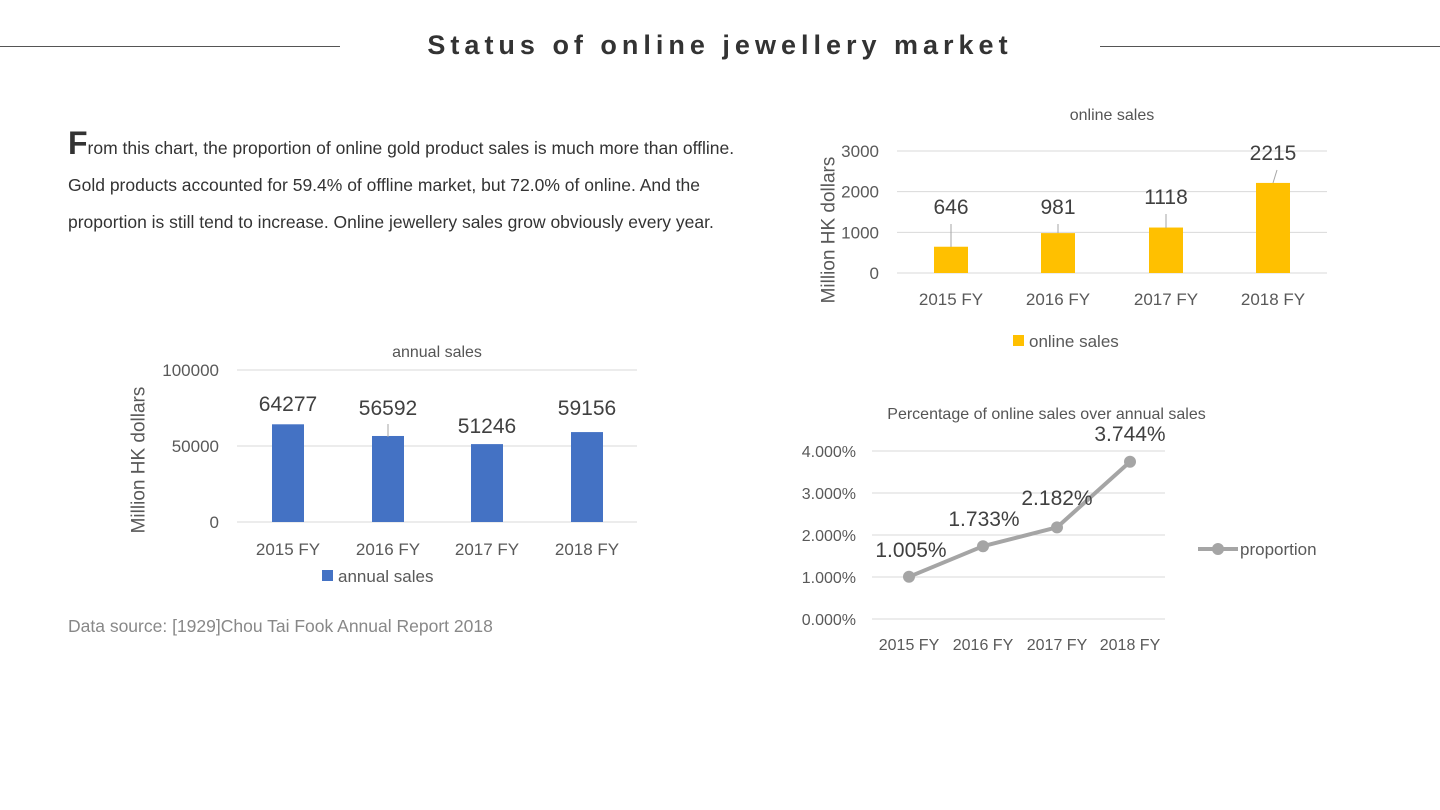 The image size is (1440, 810). What do you see at coordinates (1273, 299) in the screenshot?
I see `online-x-tick-label: 2018 FY` at bounding box center [1273, 299].